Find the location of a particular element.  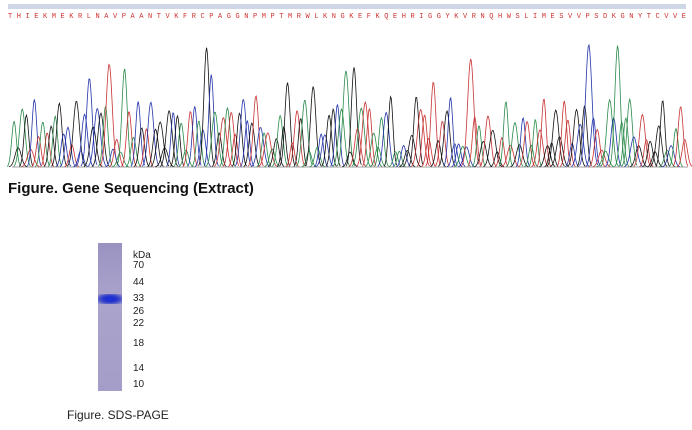

marker-label: 18 is located at coordinates (139, 343).